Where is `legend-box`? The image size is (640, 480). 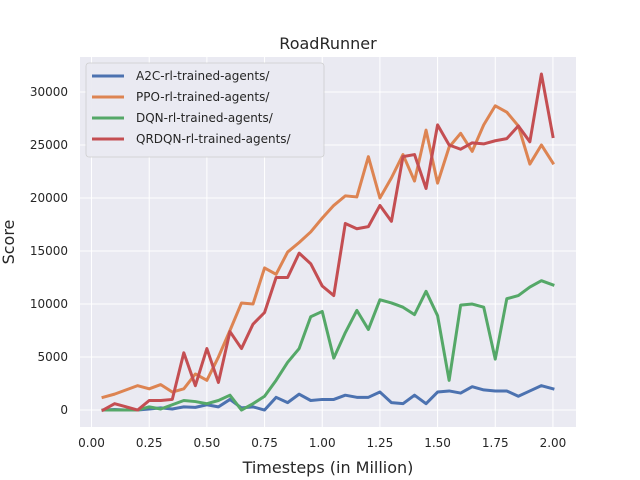
legend-box is located at coordinates (205, 110).